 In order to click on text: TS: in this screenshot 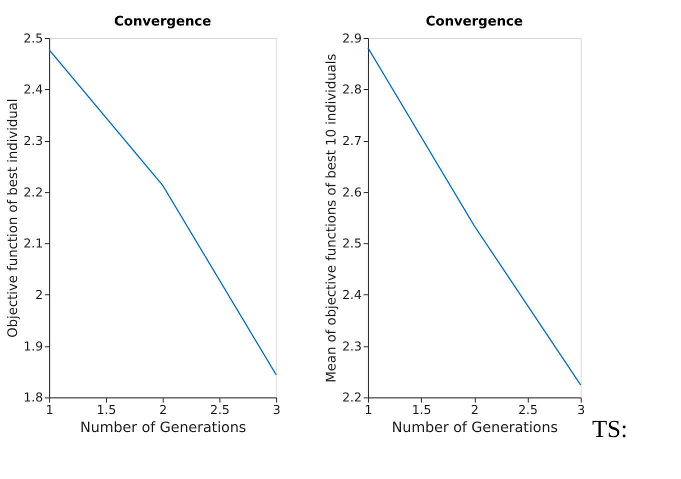, I will do `click(610, 430)`.